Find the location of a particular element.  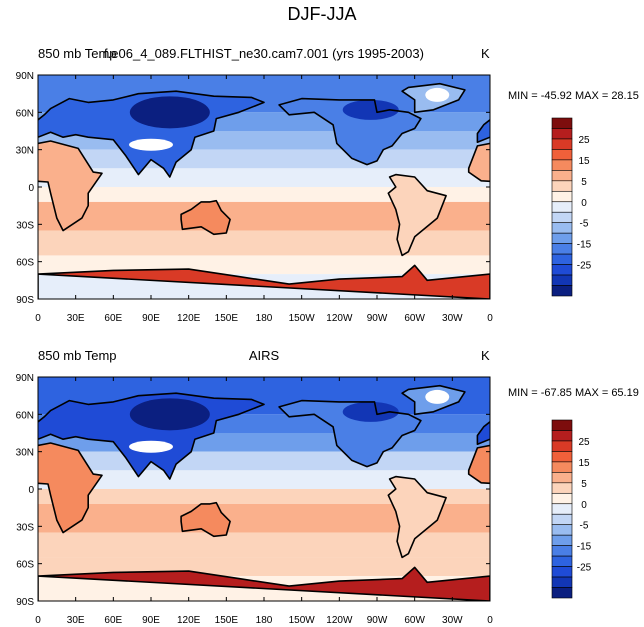

panel-minmax: MIN = -45.92 MAX = 28.15 is located at coordinates (573, 96).